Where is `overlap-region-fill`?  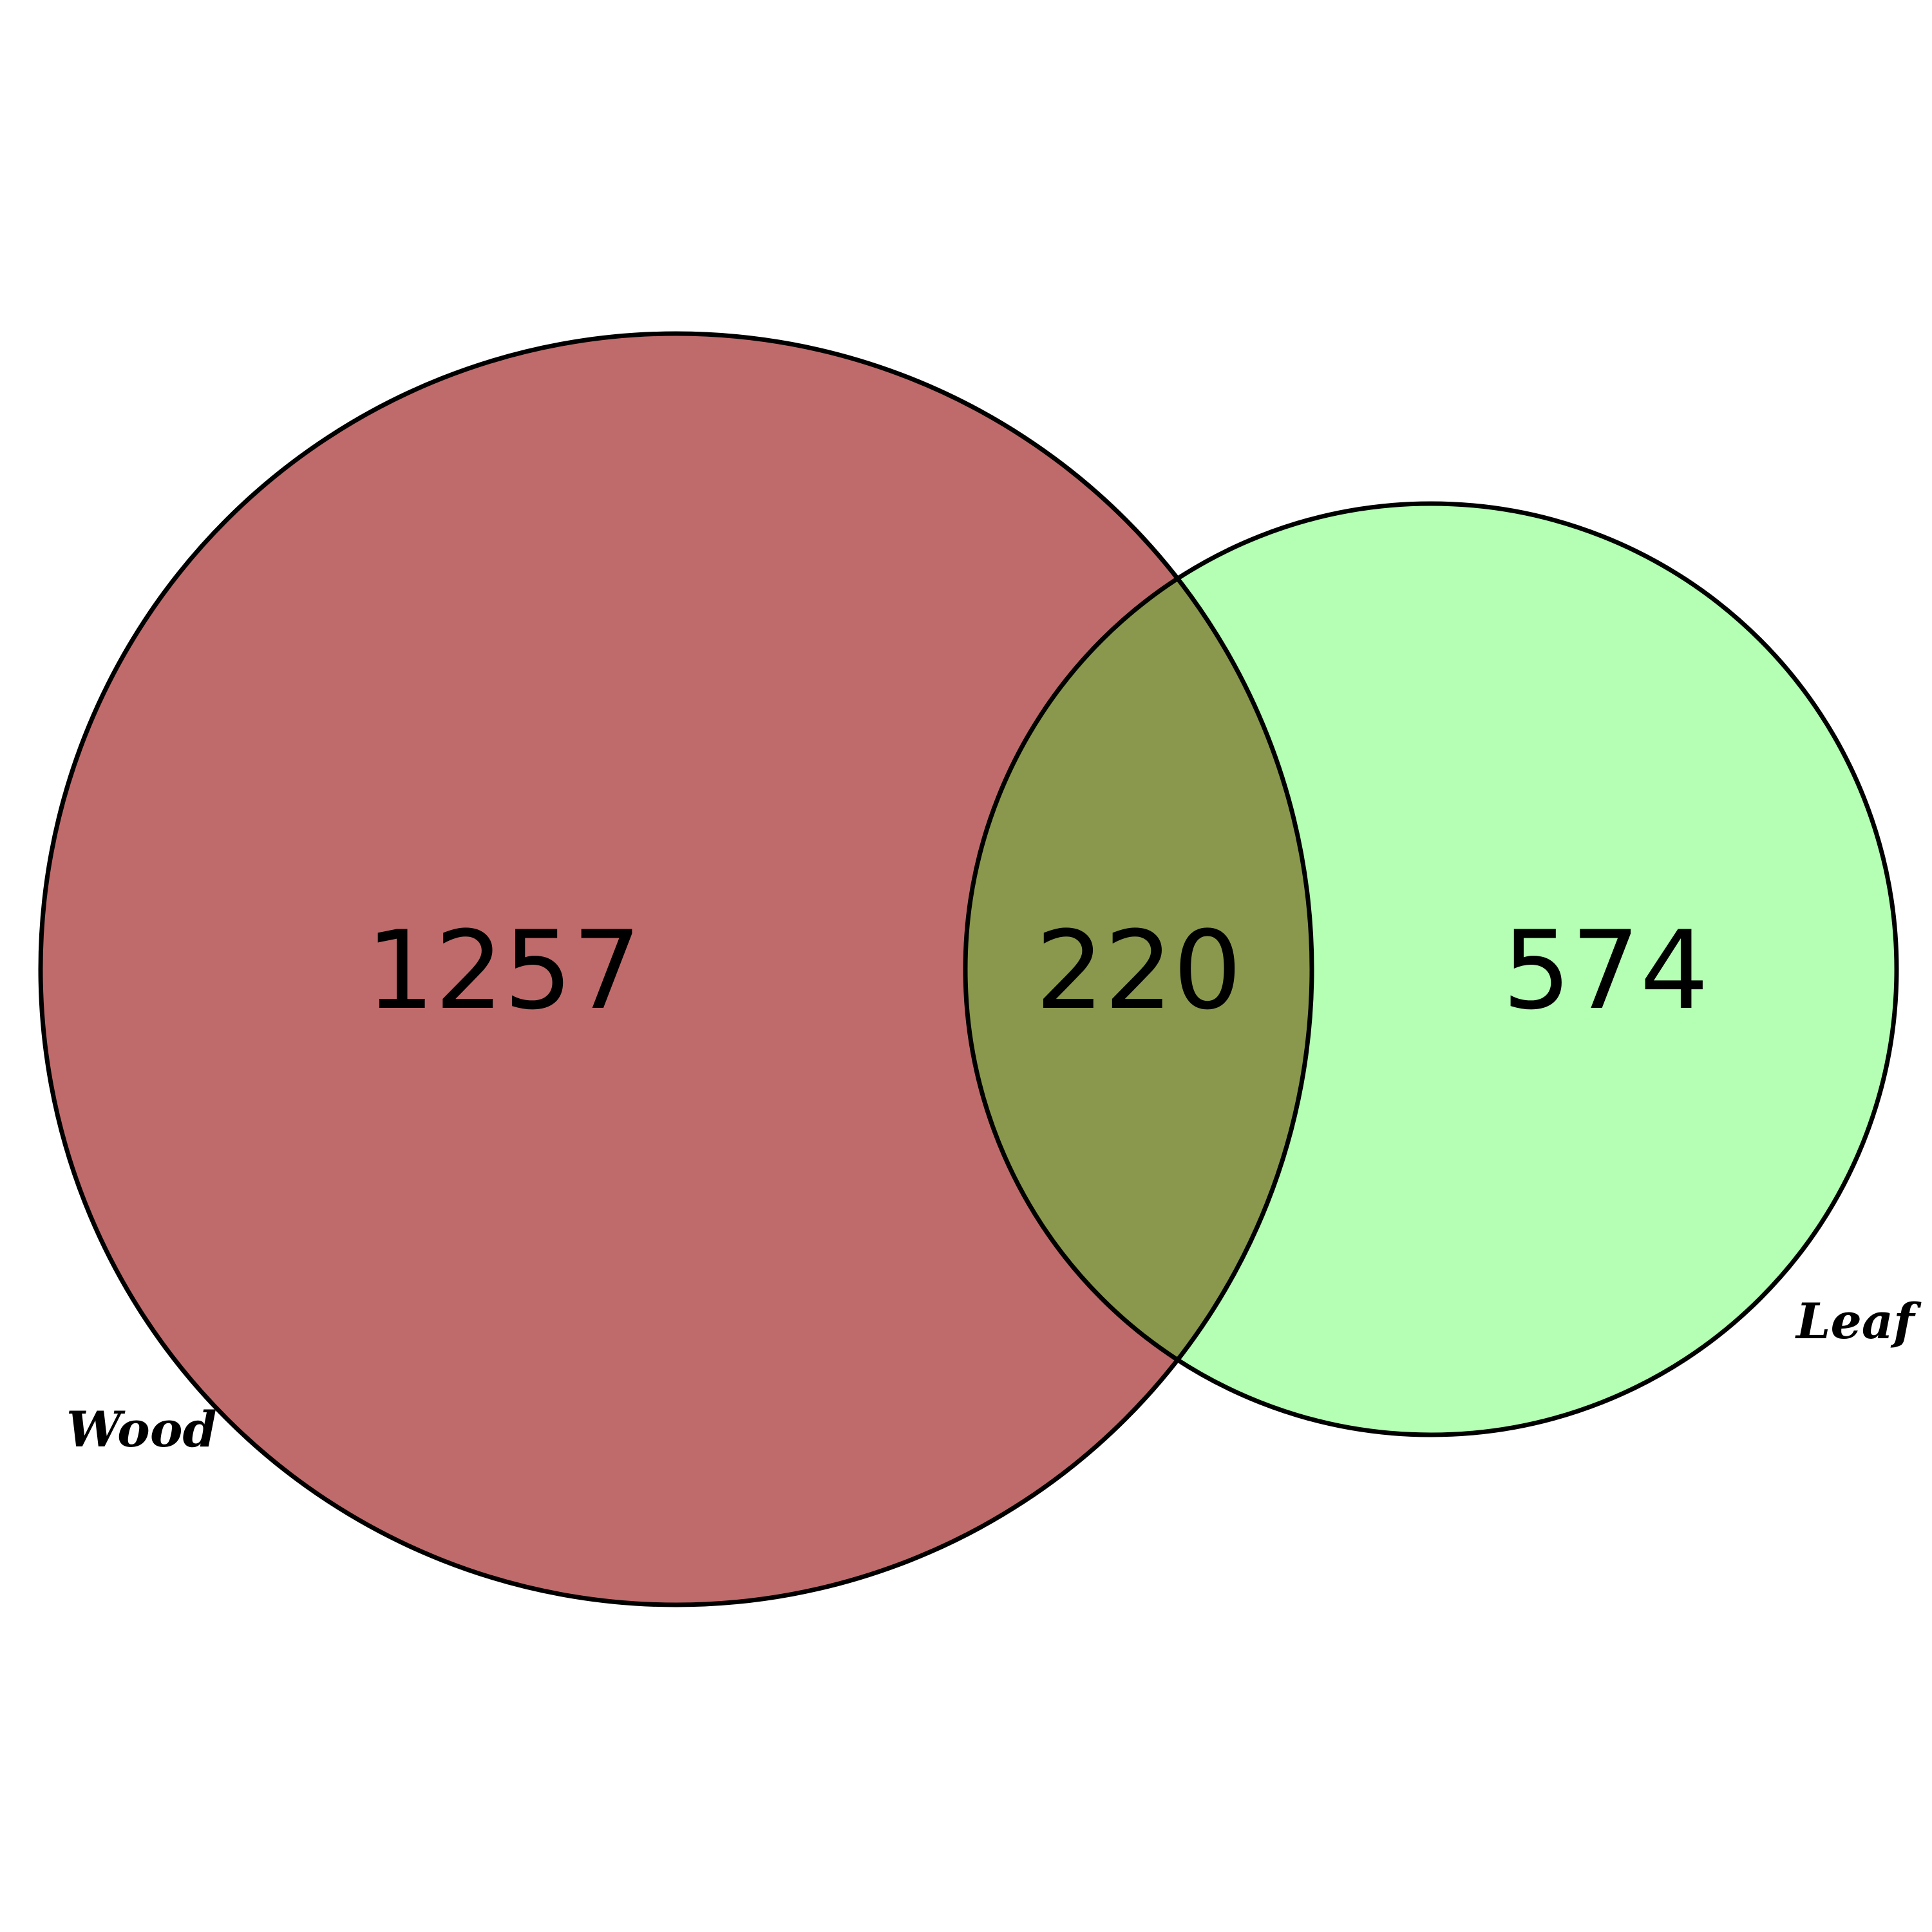
overlap-region-fill is located at coordinates (1138, 970).